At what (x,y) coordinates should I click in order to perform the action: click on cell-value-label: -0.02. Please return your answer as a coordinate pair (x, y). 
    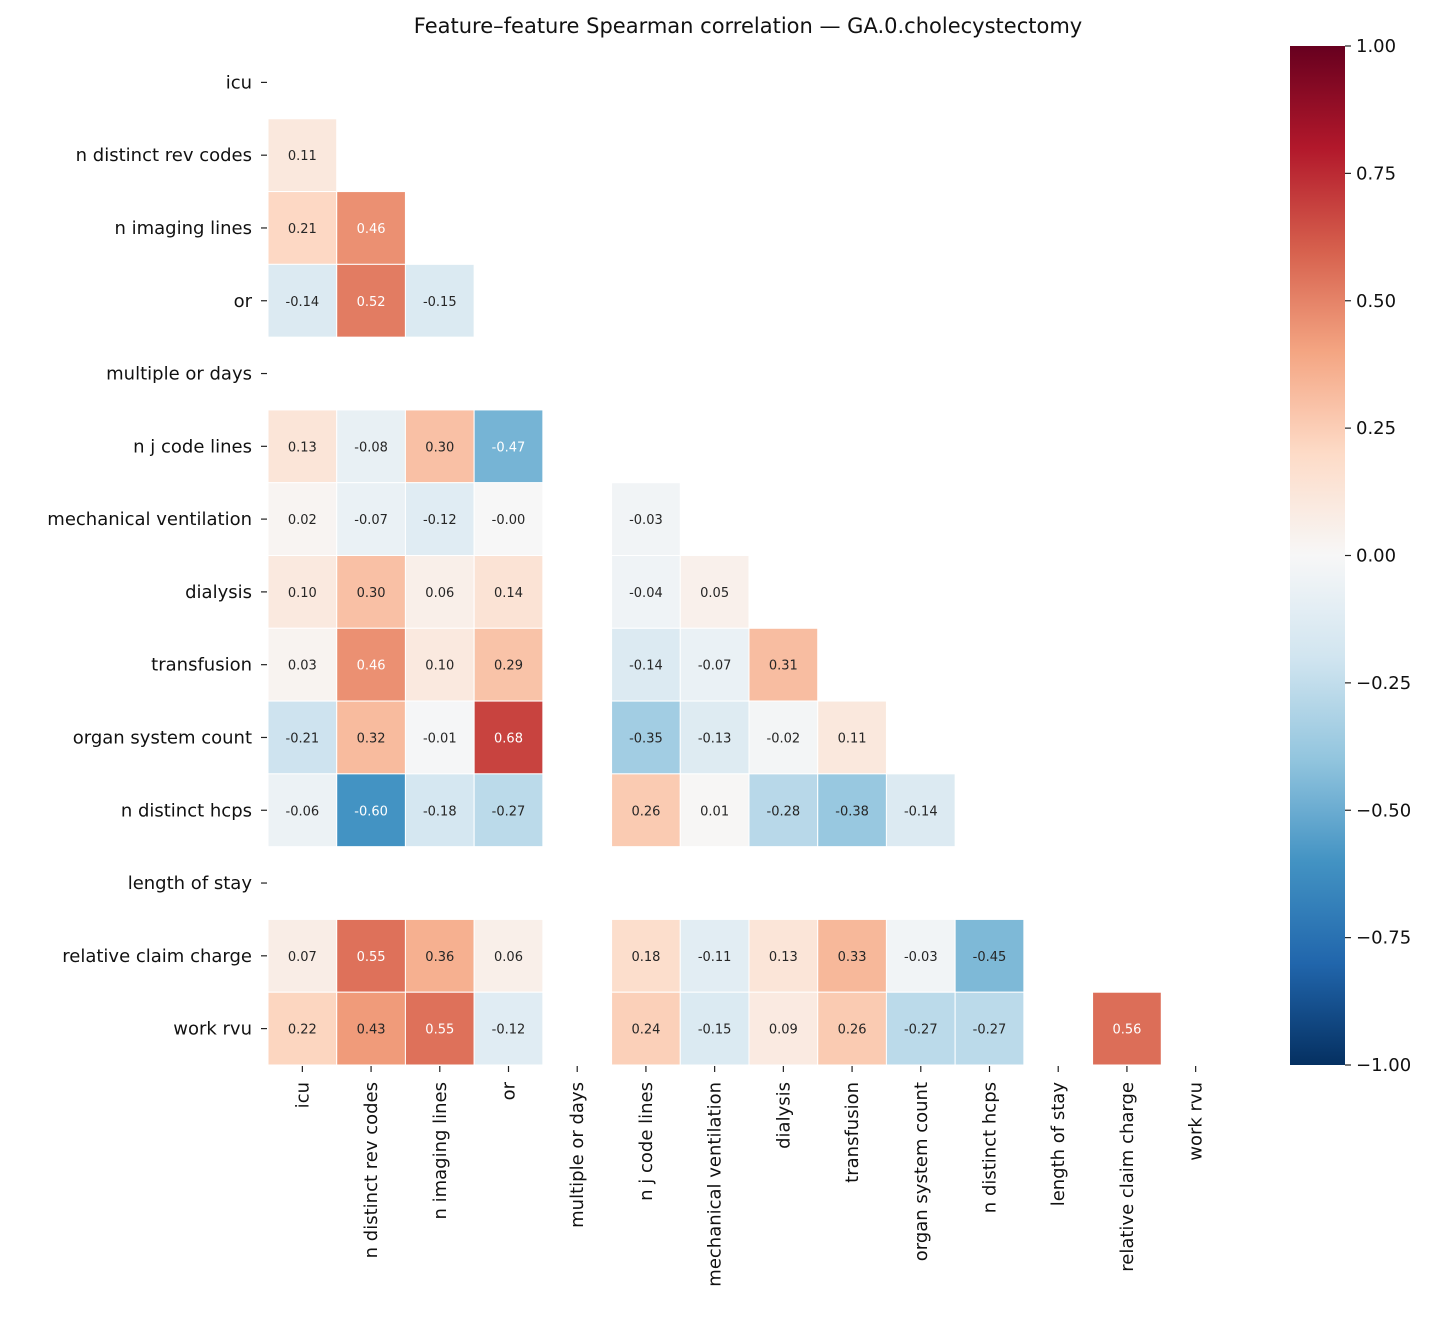
    Looking at the image, I should click on (784, 738).